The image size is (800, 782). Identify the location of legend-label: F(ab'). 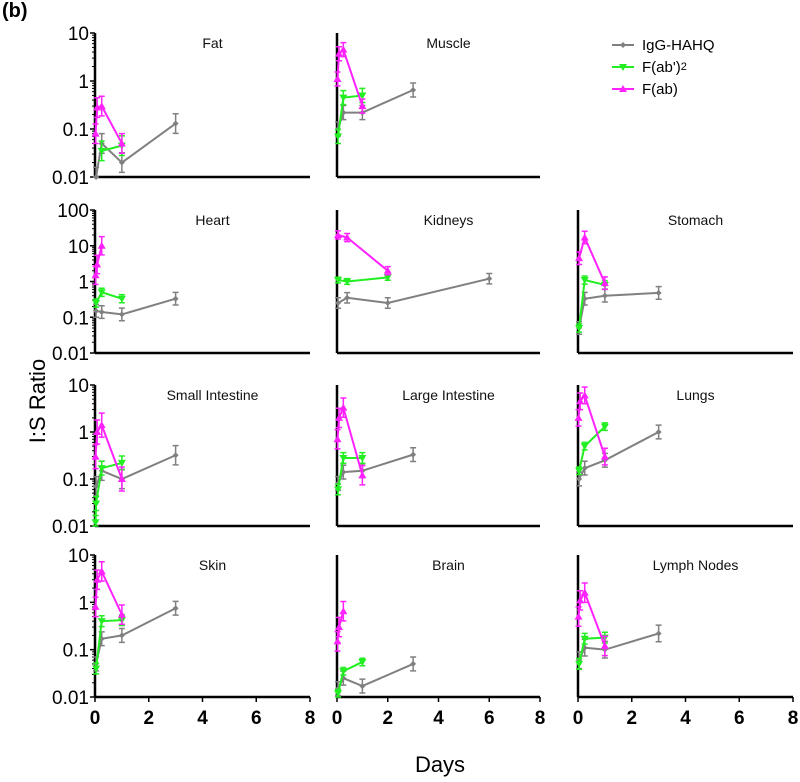
(661, 67).